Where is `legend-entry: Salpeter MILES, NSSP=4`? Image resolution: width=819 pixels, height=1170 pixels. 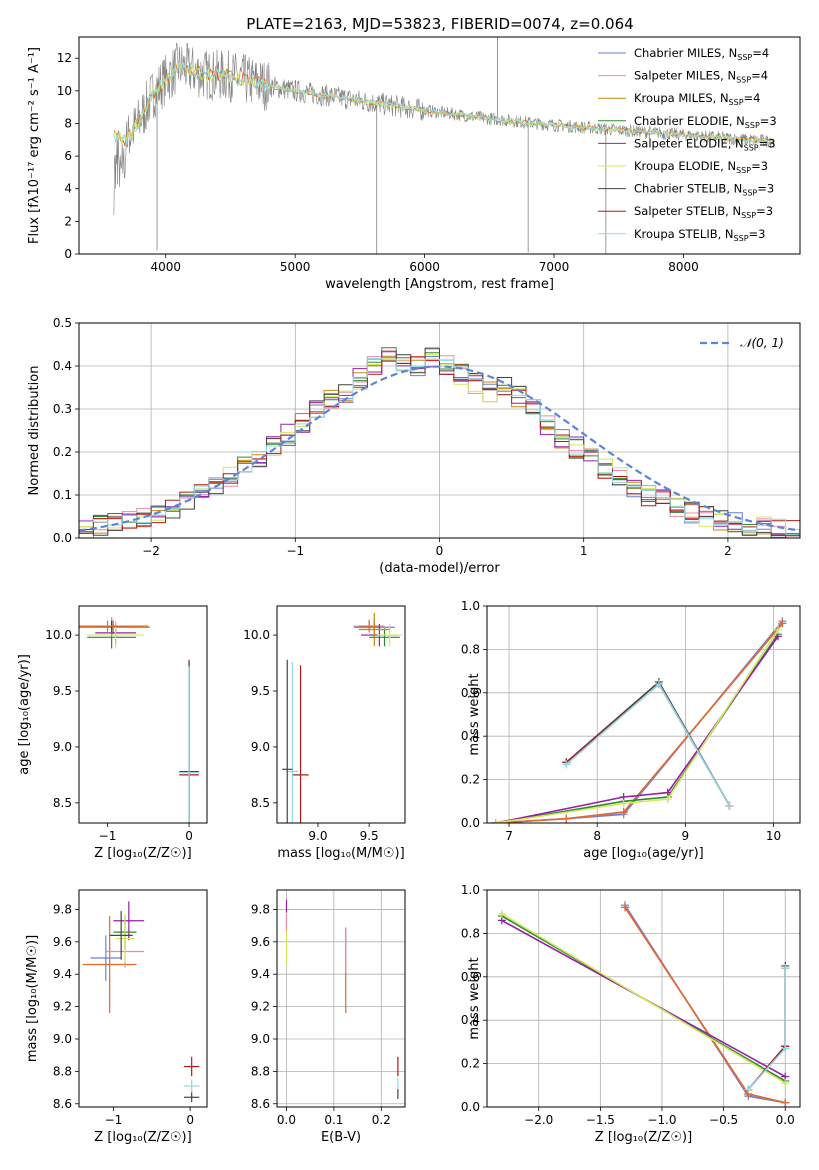 legend-entry: Salpeter MILES, NSSP=4 is located at coordinates (701, 77).